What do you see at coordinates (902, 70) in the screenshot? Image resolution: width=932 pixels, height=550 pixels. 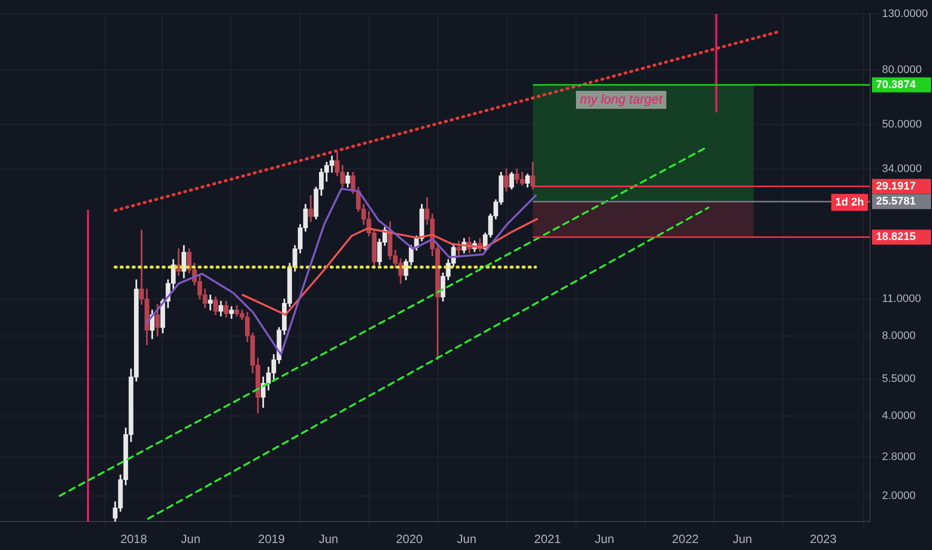 I see `y-tick-label: 80.0000` at bounding box center [902, 70].